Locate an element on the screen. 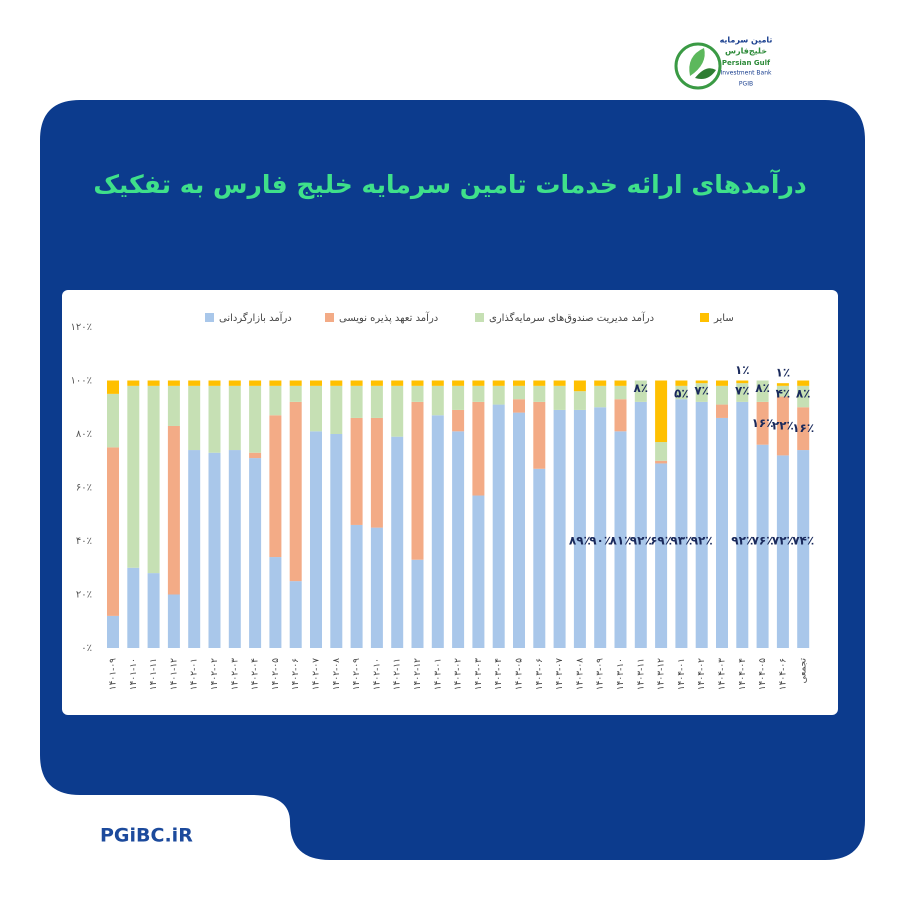  y-tick-label: ۴۰٪ is located at coordinates (84, 541).